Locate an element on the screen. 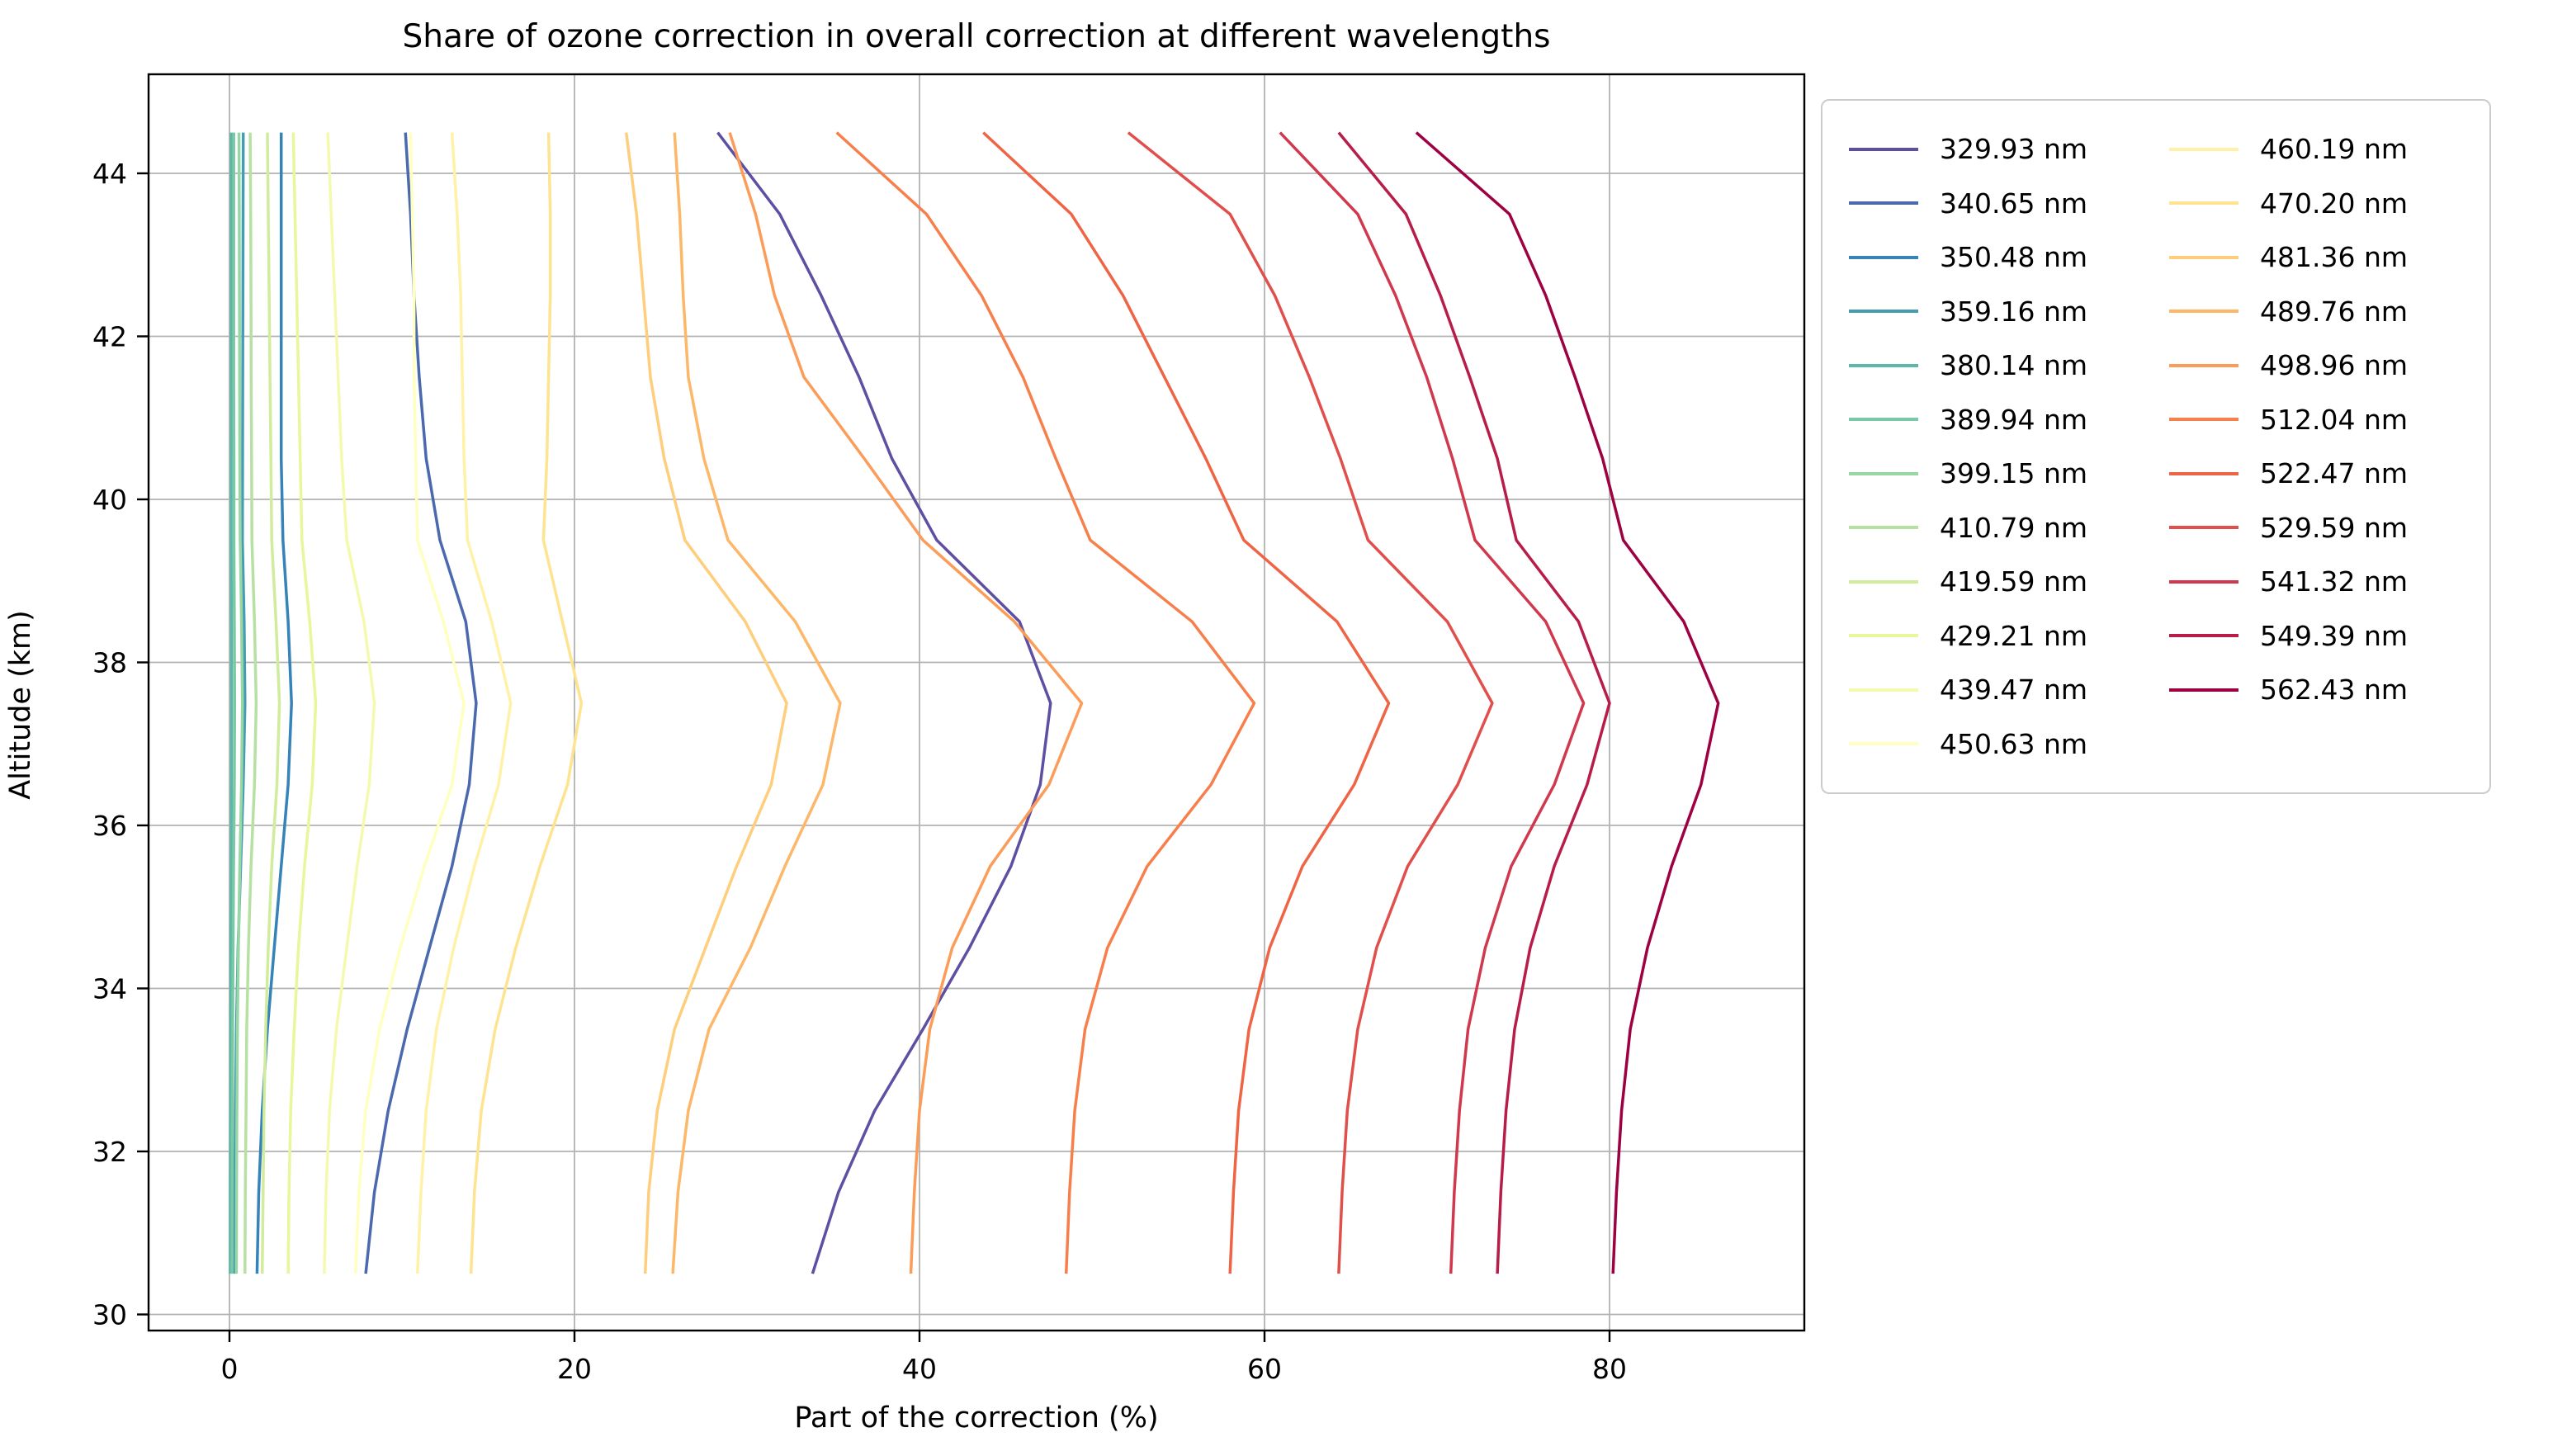 The height and width of the screenshot is (1456, 2567). legend-item: 512.04 nm is located at coordinates (2316, 420).